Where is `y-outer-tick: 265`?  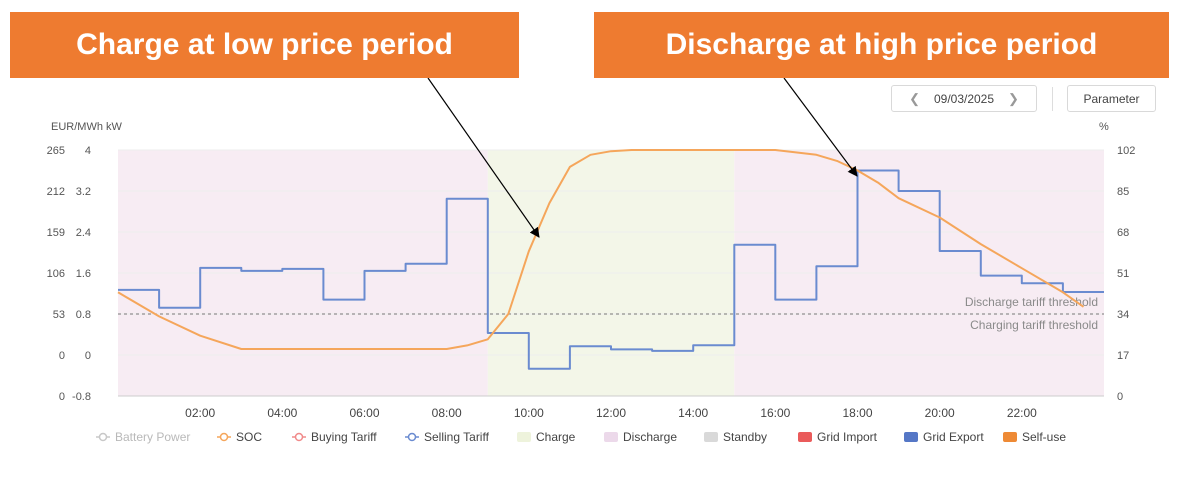
y-outer-tick: 265 is located at coordinates (56, 151).